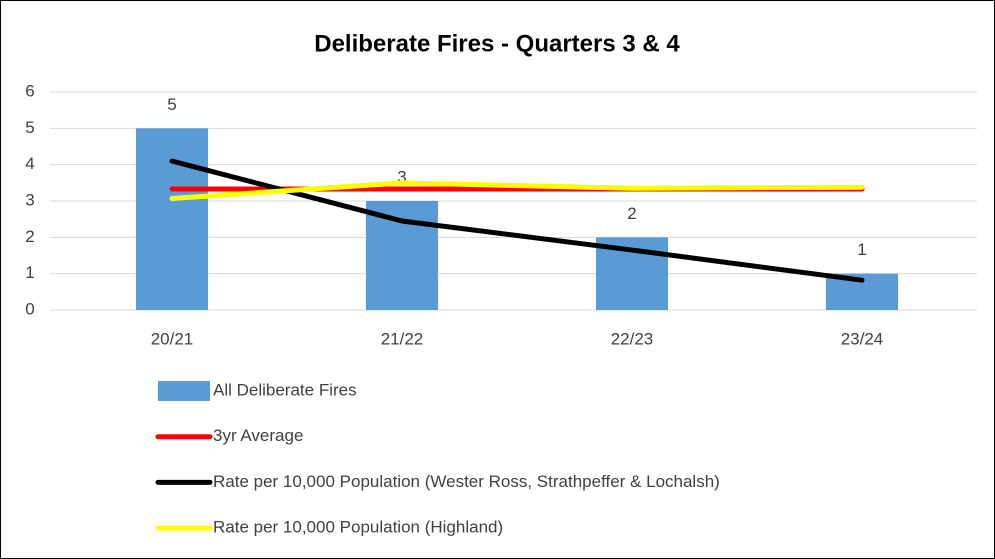 The width and height of the screenshot is (995, 559). I want to click on y-tick-label: 2, so click(29, 236).